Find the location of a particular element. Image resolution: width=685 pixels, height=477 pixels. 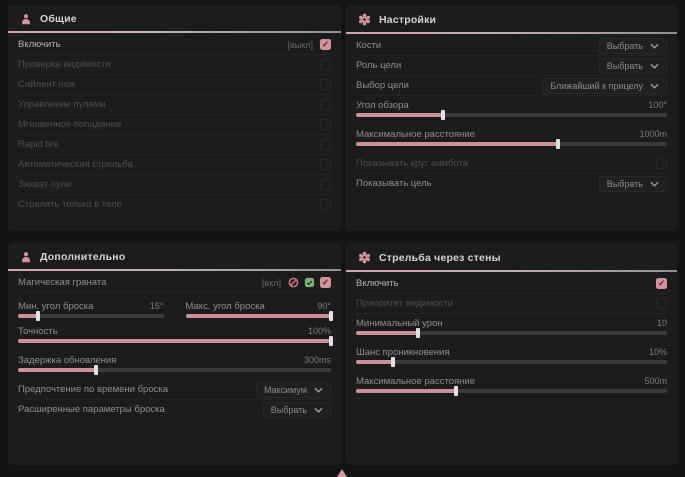

header-divider is located at coordinates (174, 32).